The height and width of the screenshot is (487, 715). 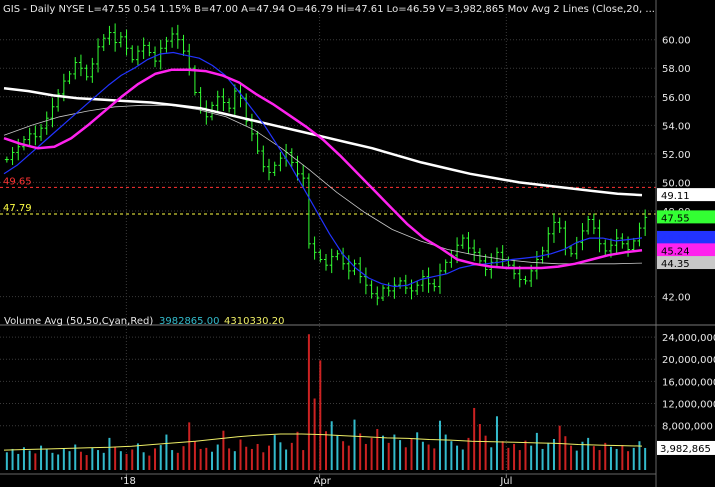 I want to click on volume-avg1-value: 3982865.00, so click(x=189, y=321).